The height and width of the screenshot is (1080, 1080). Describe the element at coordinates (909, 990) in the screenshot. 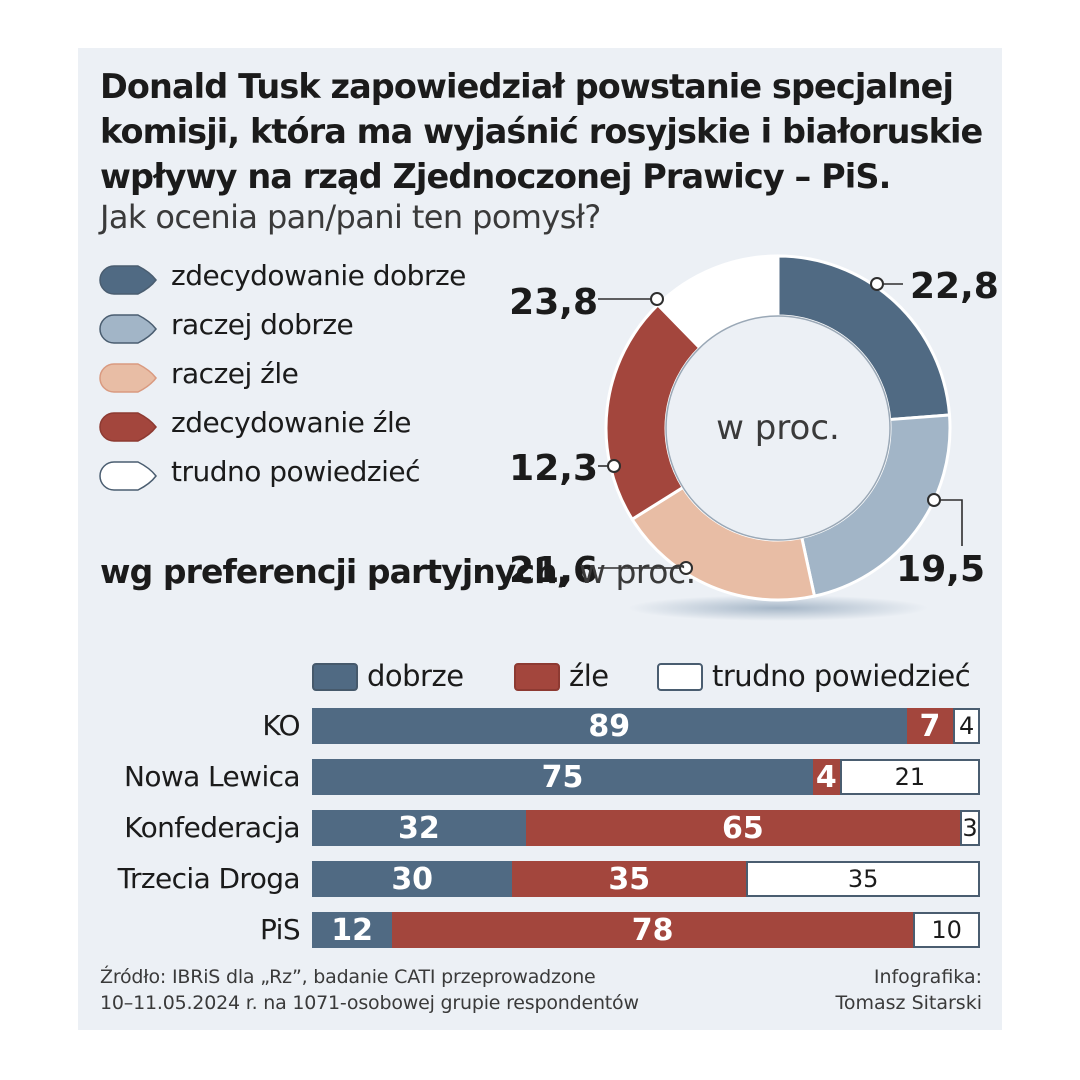

I see `credit-note: Infografika: Tomasz Sitarski` at that location.